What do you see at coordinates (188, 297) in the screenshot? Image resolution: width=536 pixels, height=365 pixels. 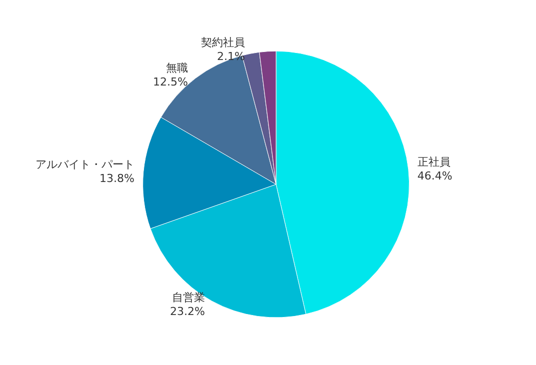 I see `slice-label: 自営業` at bounding box center [188, 297].